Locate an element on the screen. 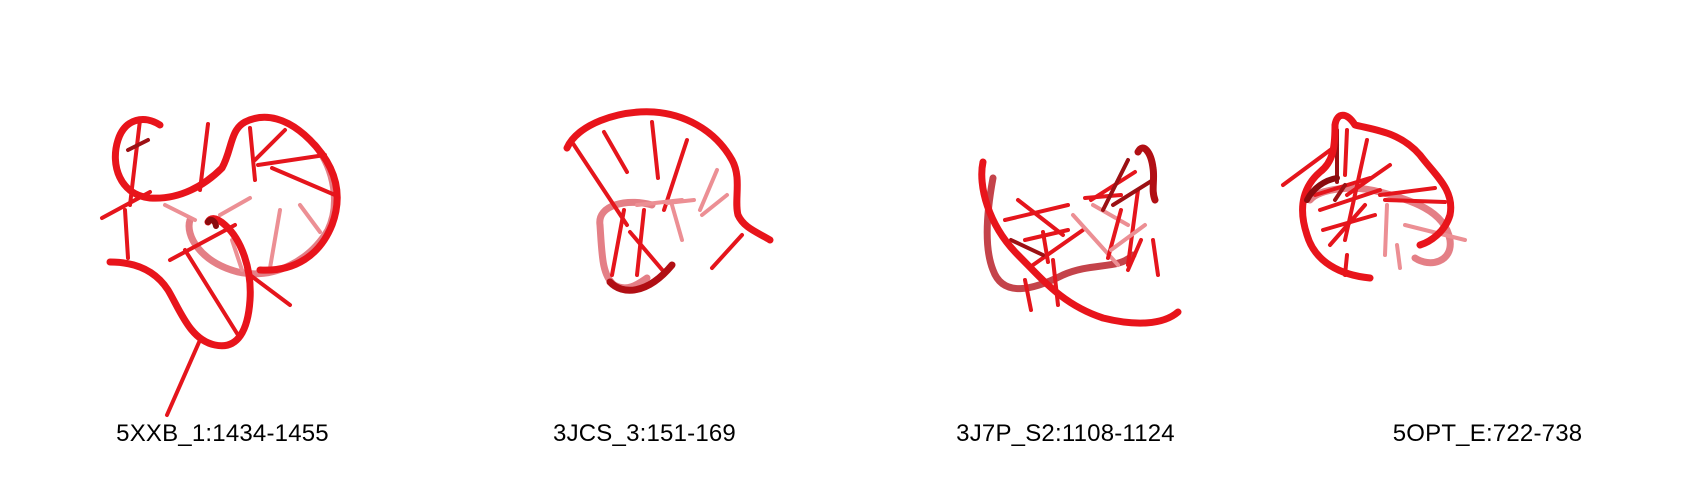 This screenshot has width=1700, height=480. backbone-front-upper is located at coordinates (226, 193).